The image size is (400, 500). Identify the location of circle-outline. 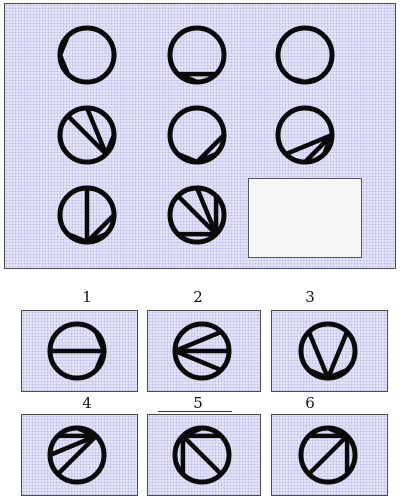
(305, 55).